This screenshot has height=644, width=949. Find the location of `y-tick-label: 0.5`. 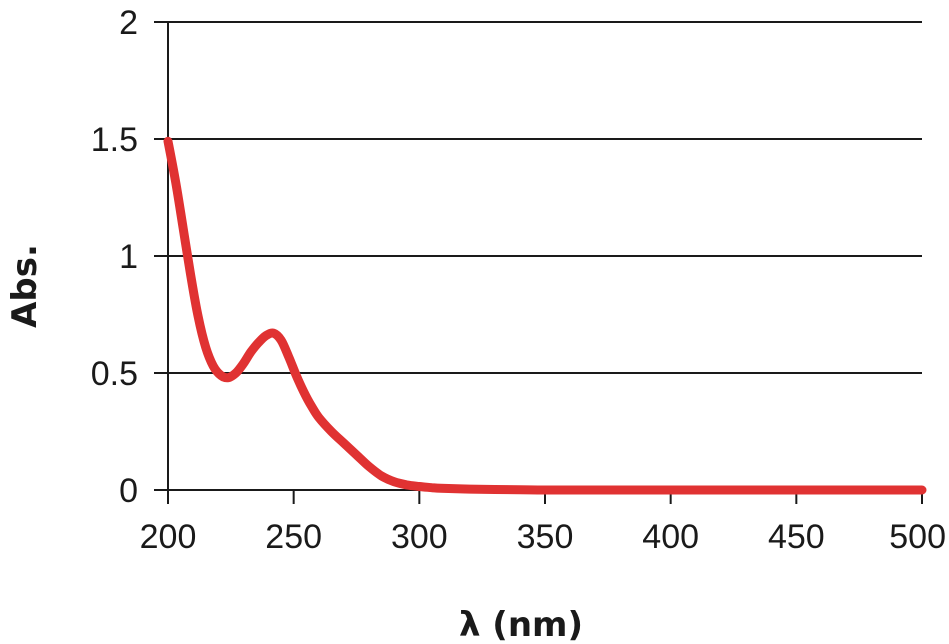

y-tick-label: 0.5 is located at coordinates (114, 374).